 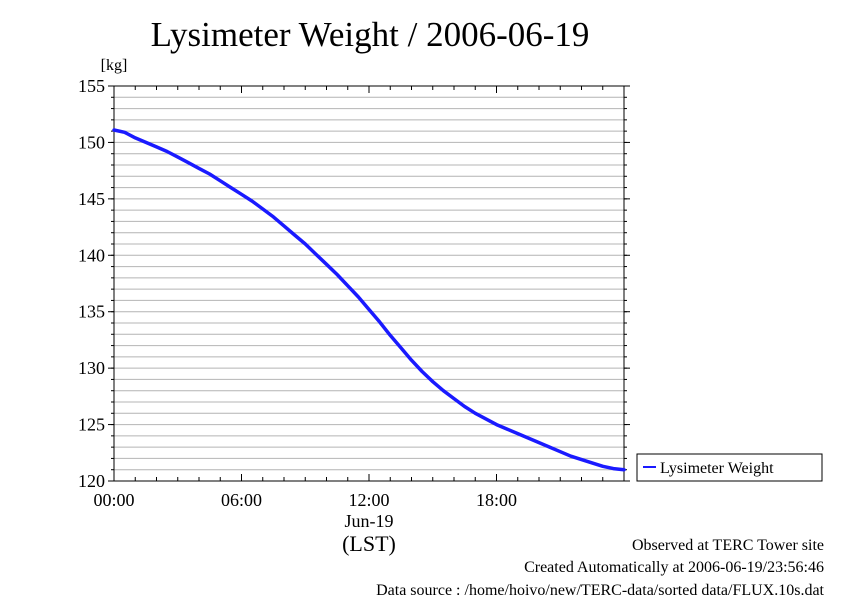 I want to click on y-tick-label: 120, so click(x=91, y=481).